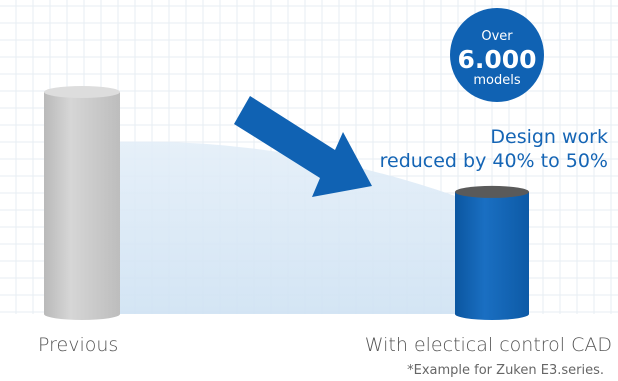 The height and width of the screenshot is (381, 618). What do you see at coordinates (549, 137) in the screenshot?
I see `headline-line1: Design work` at bounding box center [549, 137].